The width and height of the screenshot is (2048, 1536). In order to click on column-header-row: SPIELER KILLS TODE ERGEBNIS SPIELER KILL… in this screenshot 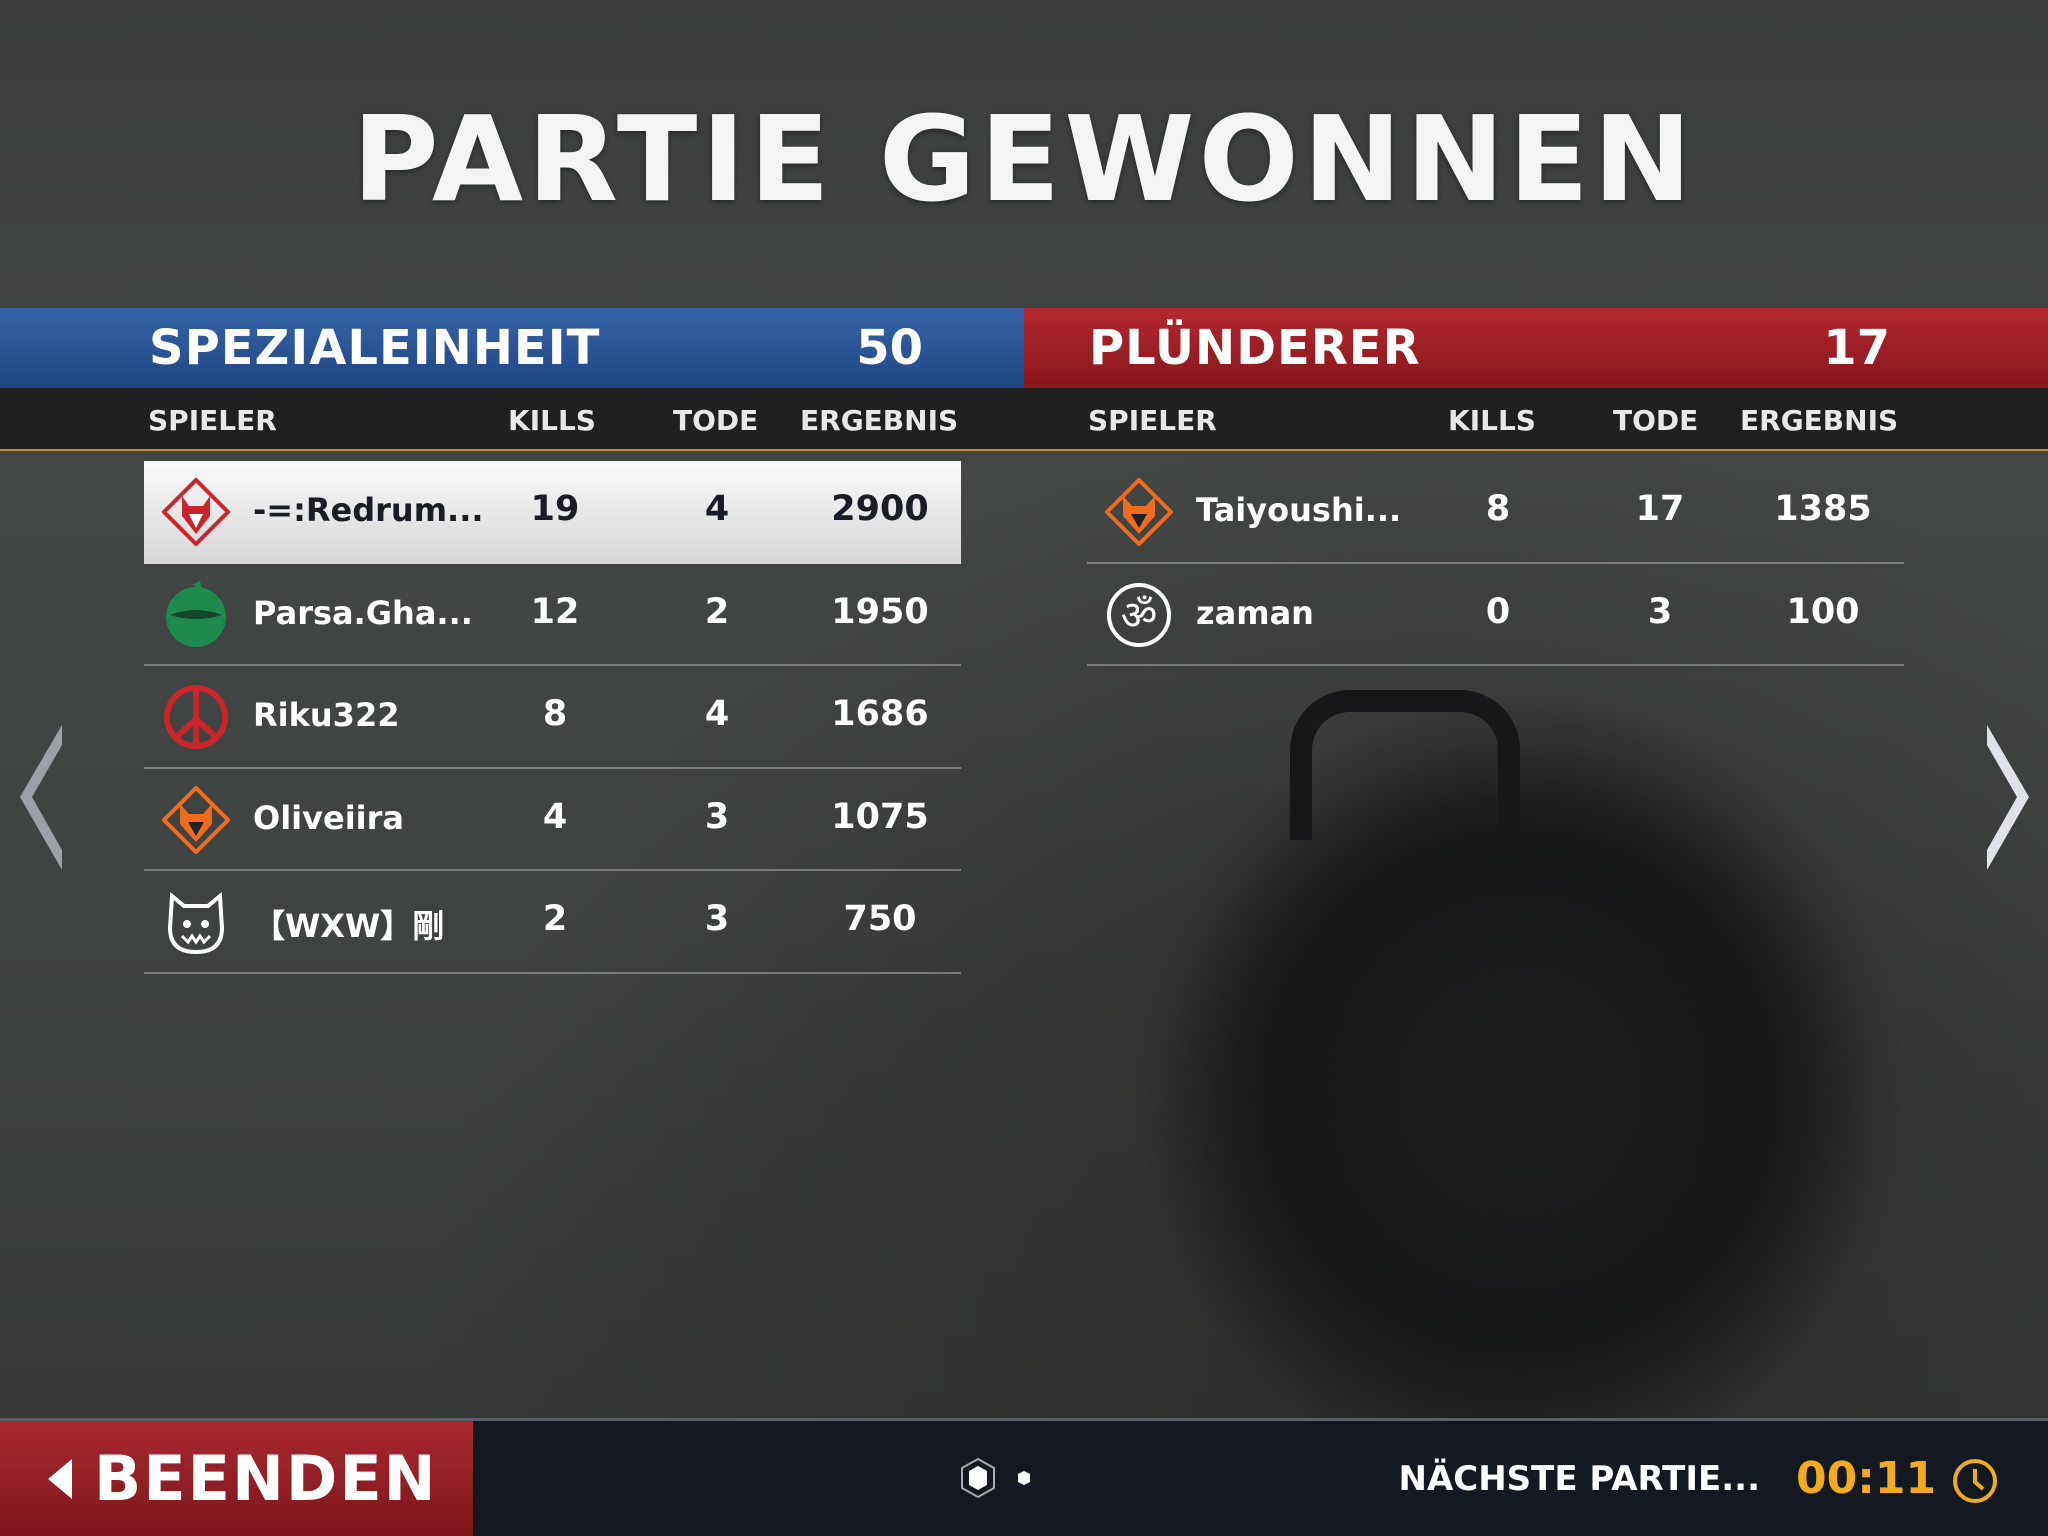, I will do `click(1024, 419)`.